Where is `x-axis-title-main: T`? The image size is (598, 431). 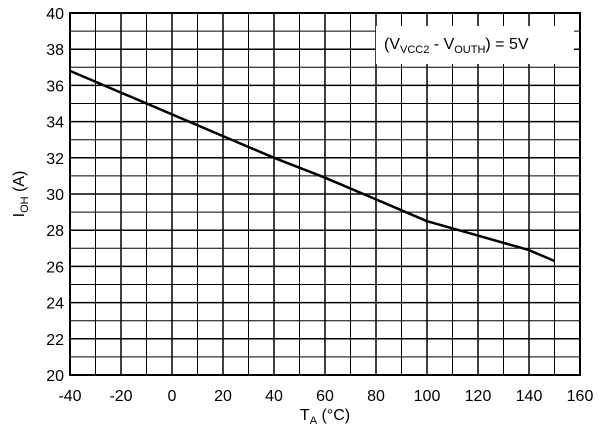
x-axis-title-main: T is located at coordinates (305, 415).